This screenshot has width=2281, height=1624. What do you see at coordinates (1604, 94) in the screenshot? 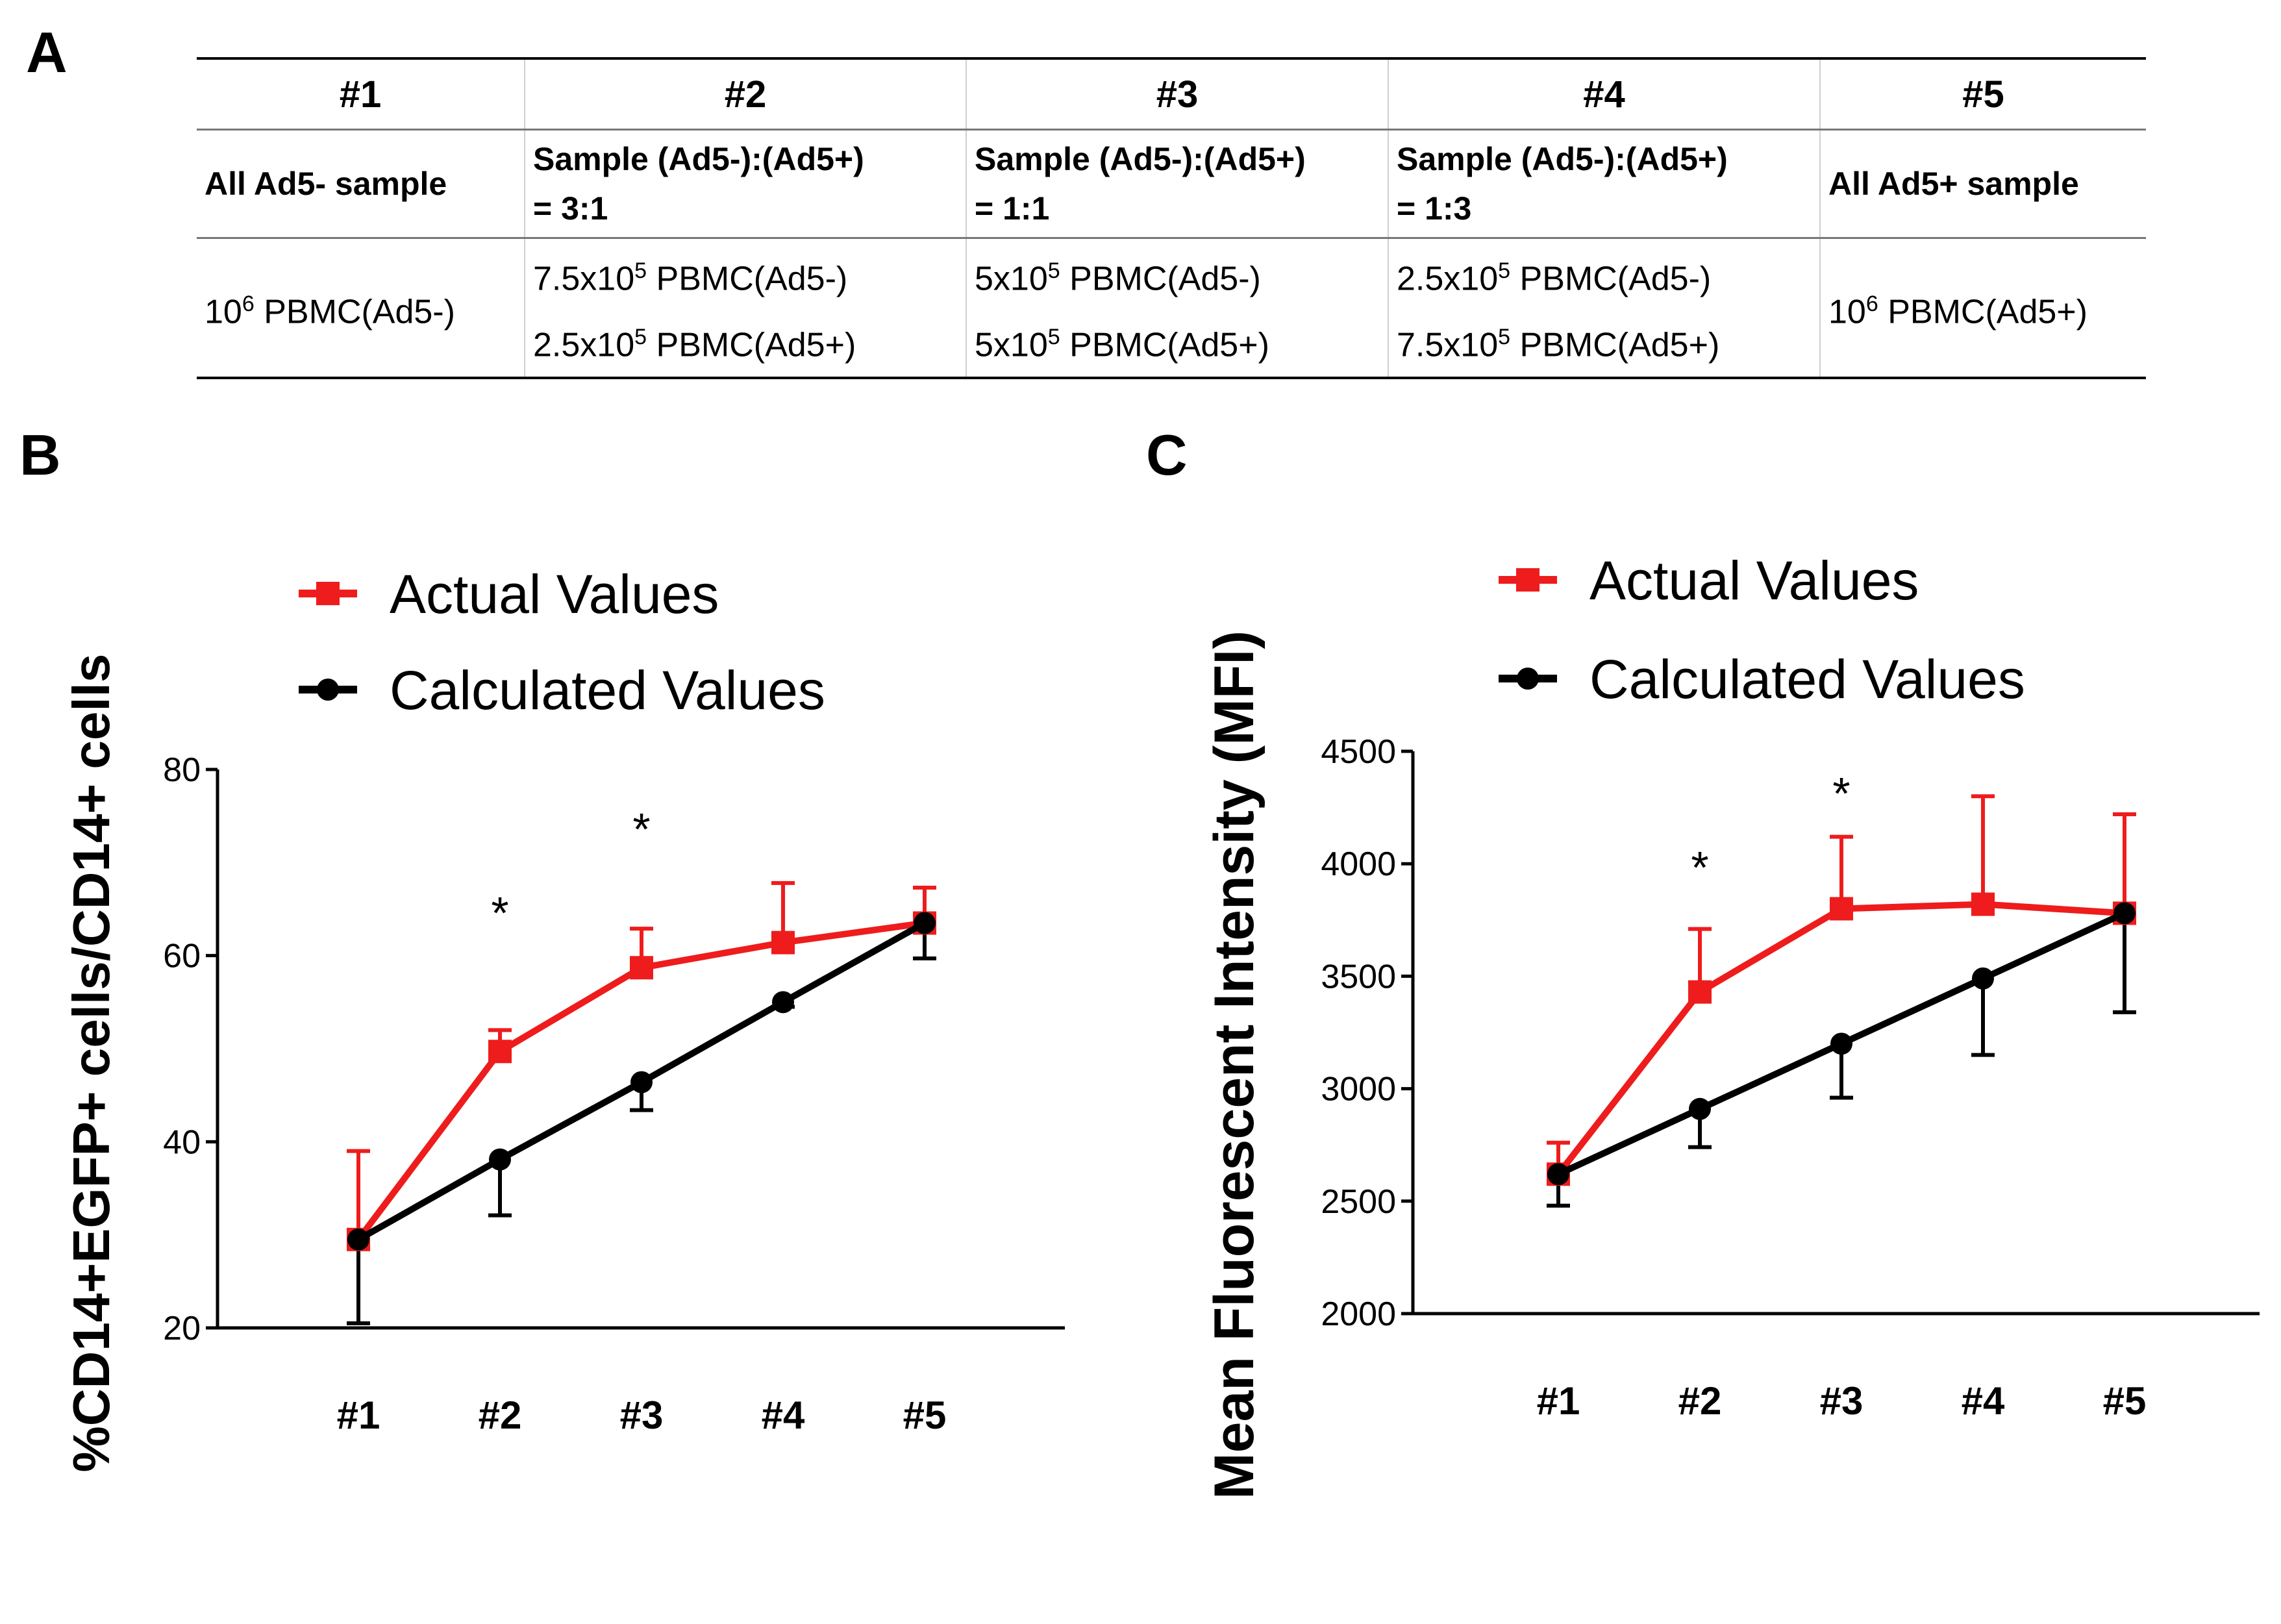
I see `table-header-cell: #4` at bounding box center [1604, 94].